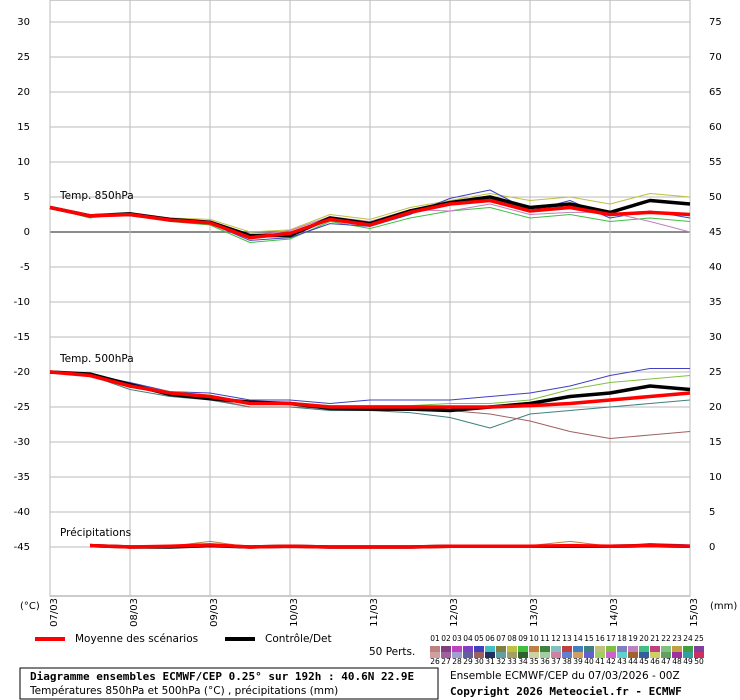 The width and height of the screenshot is (740, 700). I want to click on y2-tick-label: 15, so click(715, 442).